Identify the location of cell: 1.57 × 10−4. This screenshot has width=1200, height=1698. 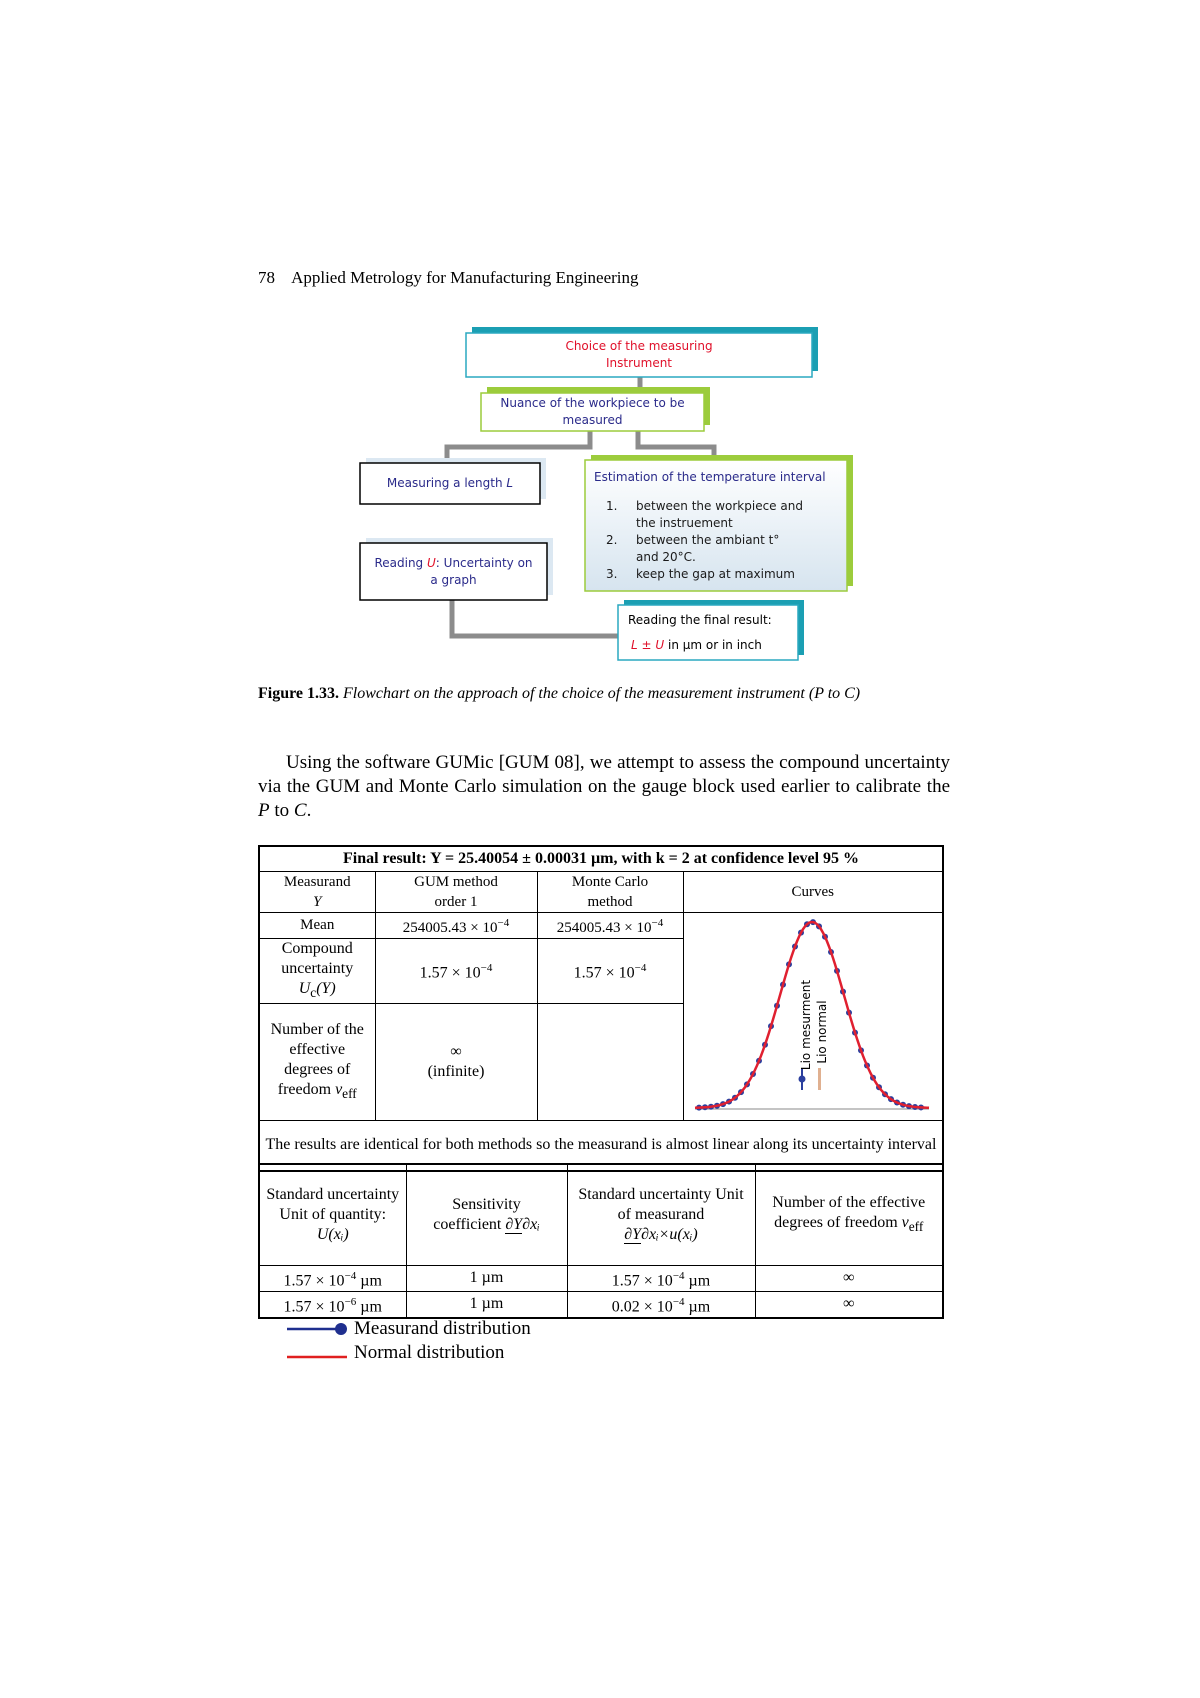
(610, 970).